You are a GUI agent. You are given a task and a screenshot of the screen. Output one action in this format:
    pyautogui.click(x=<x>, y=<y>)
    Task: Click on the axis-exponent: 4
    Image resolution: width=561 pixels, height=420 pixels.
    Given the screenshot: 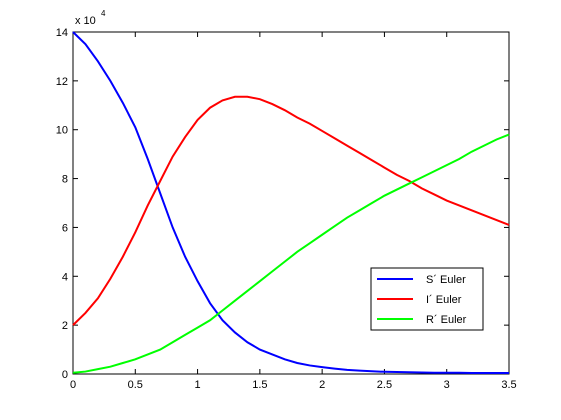 What is the action you would take?
    pyautogui.click(x=103, y=13)
    